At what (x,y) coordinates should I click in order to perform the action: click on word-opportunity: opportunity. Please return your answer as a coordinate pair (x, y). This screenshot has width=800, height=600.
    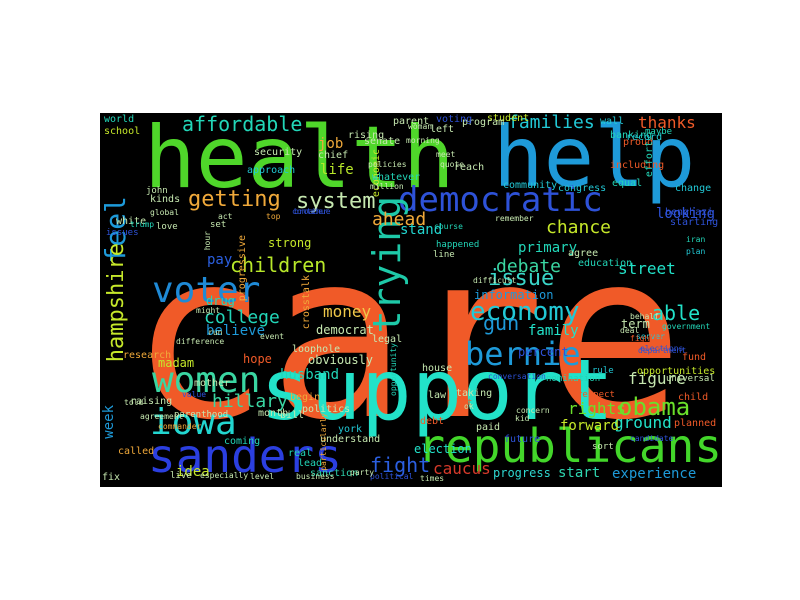
    Looking at the image, I should click on (393, 369).